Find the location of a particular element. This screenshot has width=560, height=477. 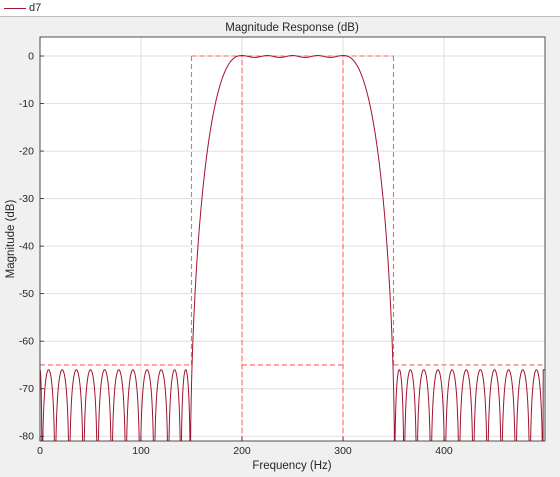

y-ticks: 0 -10 -20 -30 -40 -50 -60 -70 -80 is located at coordinates (31, 247).